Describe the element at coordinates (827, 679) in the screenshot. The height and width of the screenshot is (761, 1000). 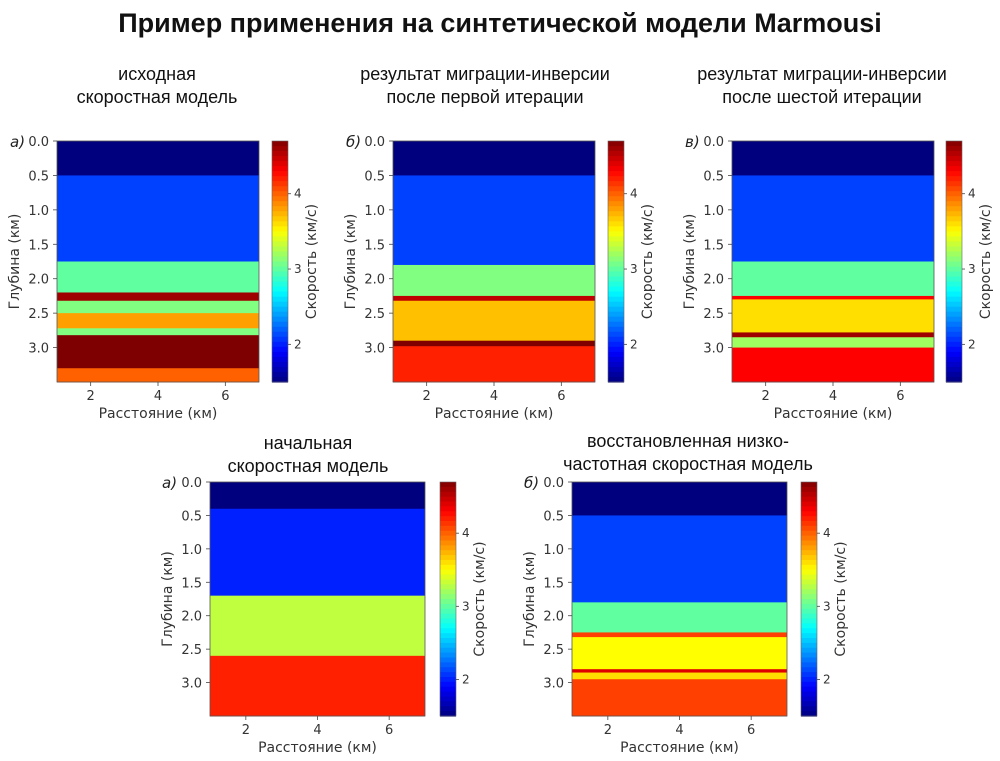
I see `colorbar-tick-label: 2` at that location.